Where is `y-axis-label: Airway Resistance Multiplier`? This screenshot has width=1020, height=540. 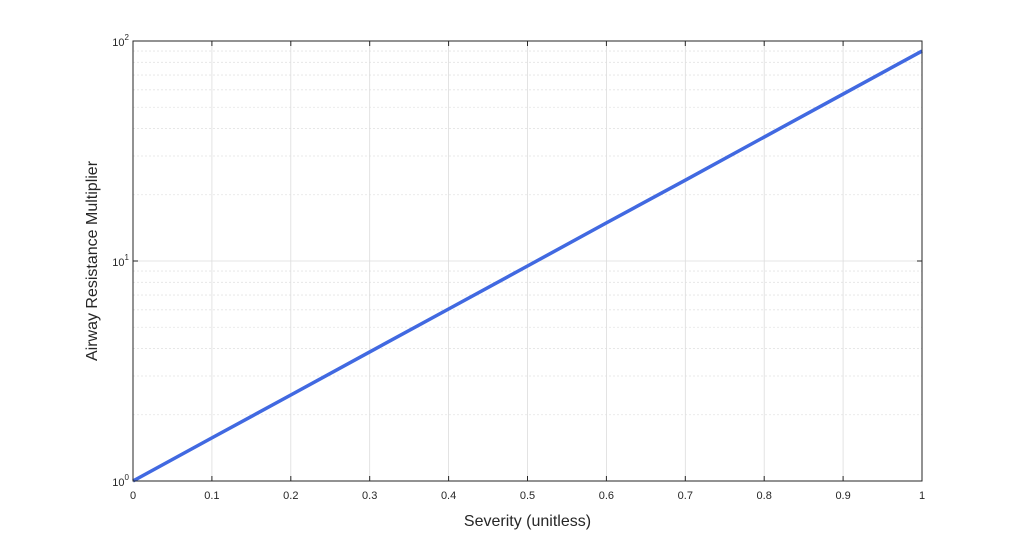 y-axis-label: Airway Resistance Multiplier is located at coordinates (92, 260).